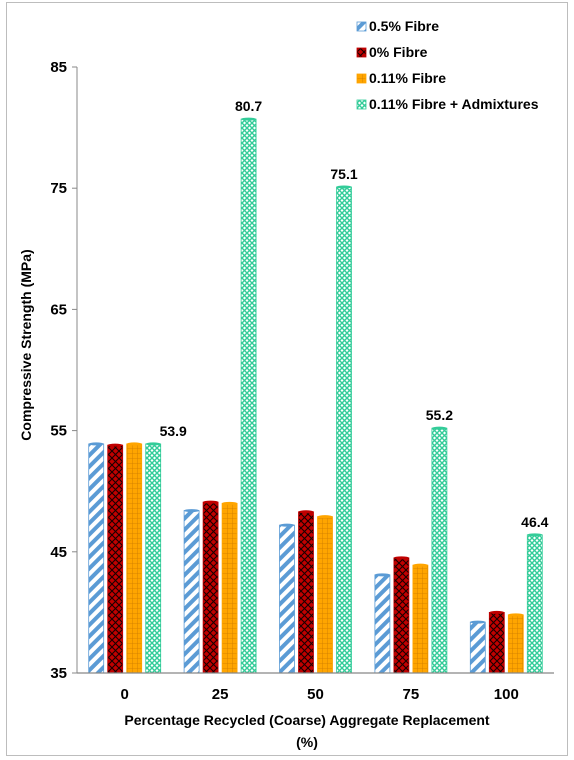 The image size is (574, 760). Describe the element at coordinates (58, 67) in the screenshot. I see `y-tick-label: 85` at that location.